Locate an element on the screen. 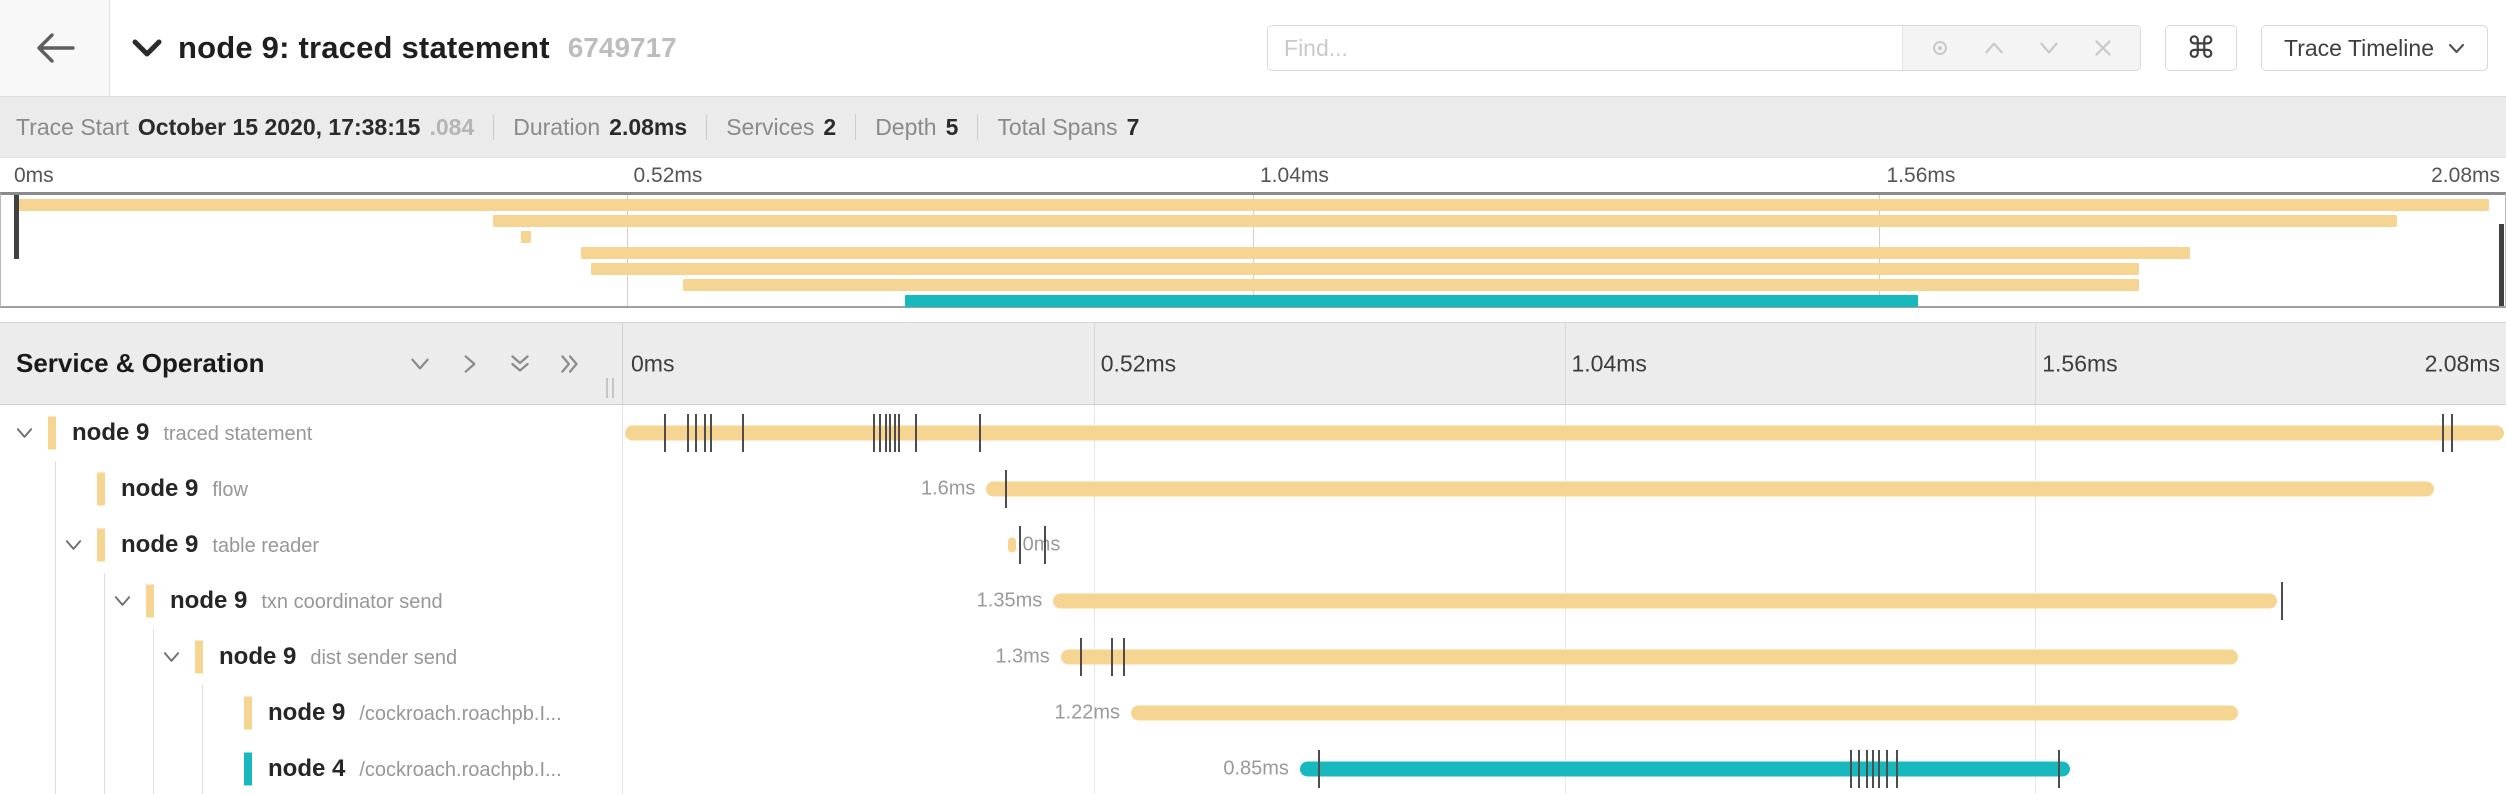  span-bar-cell: 0.85ms is located at coordinates (1564, 767).